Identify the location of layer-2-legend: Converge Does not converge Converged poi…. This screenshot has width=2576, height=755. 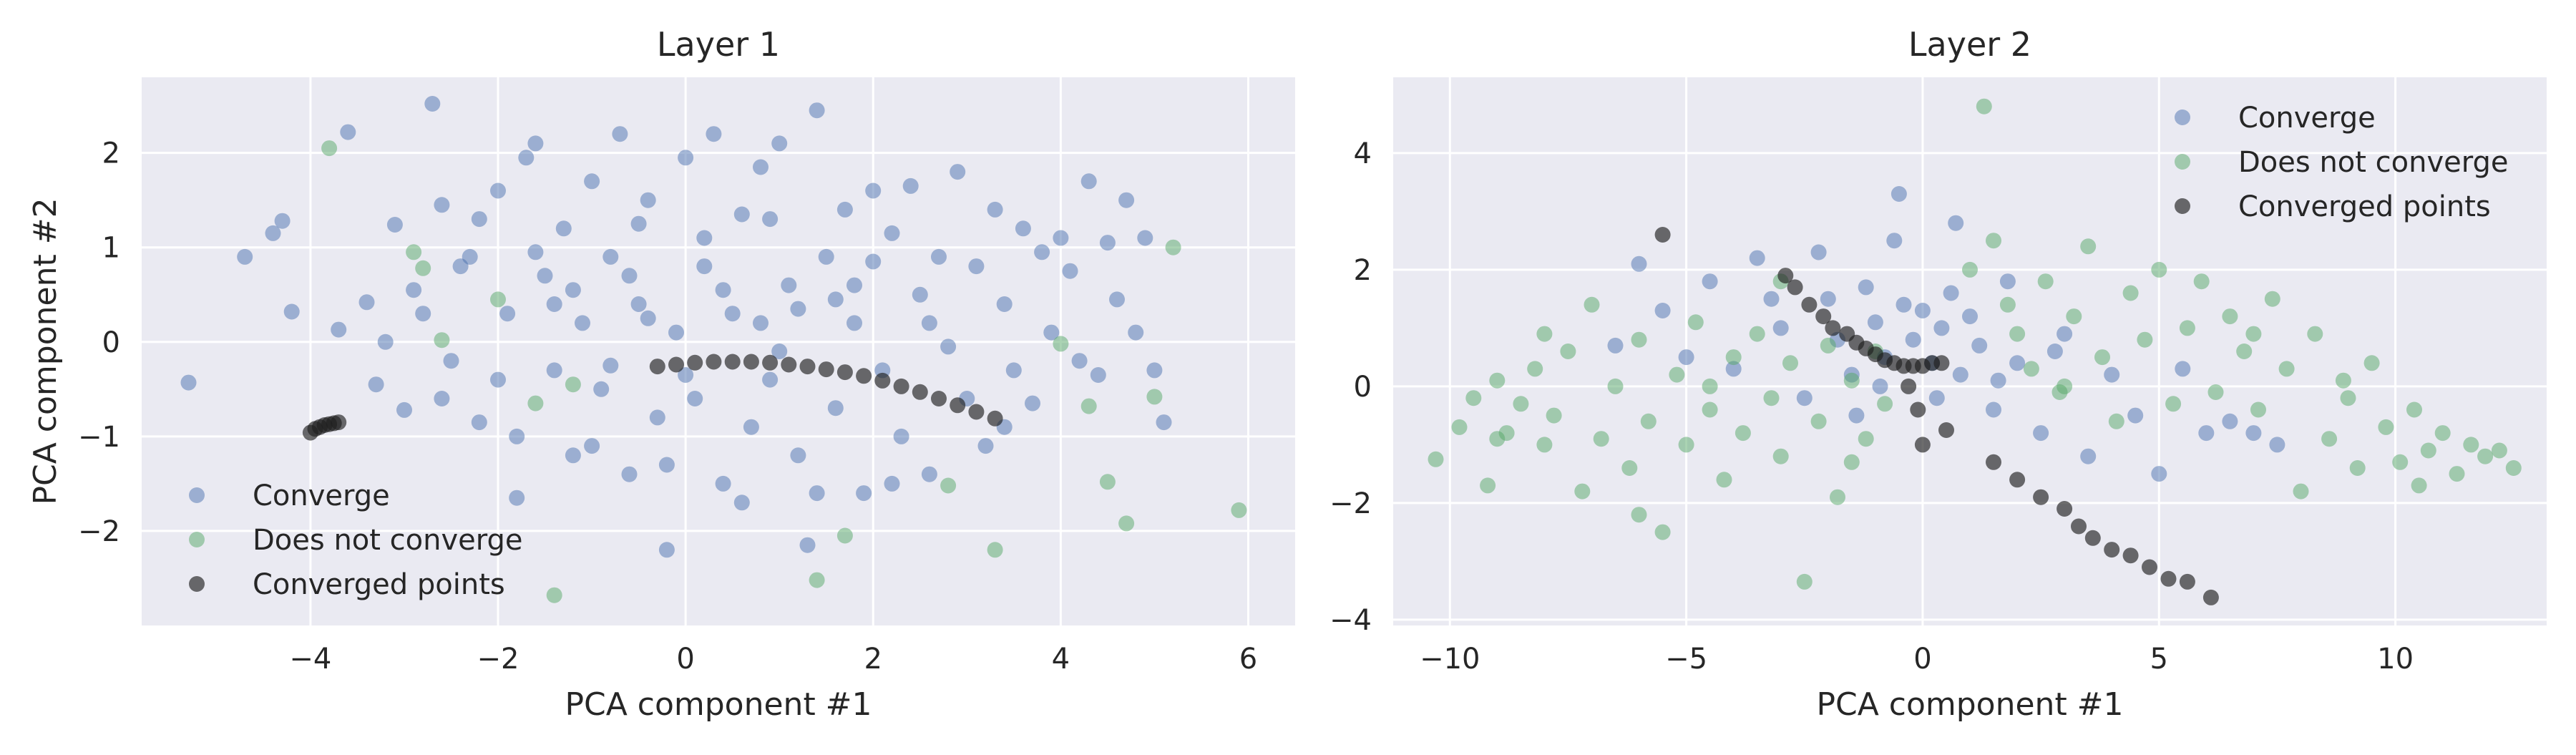
(2342, 162).